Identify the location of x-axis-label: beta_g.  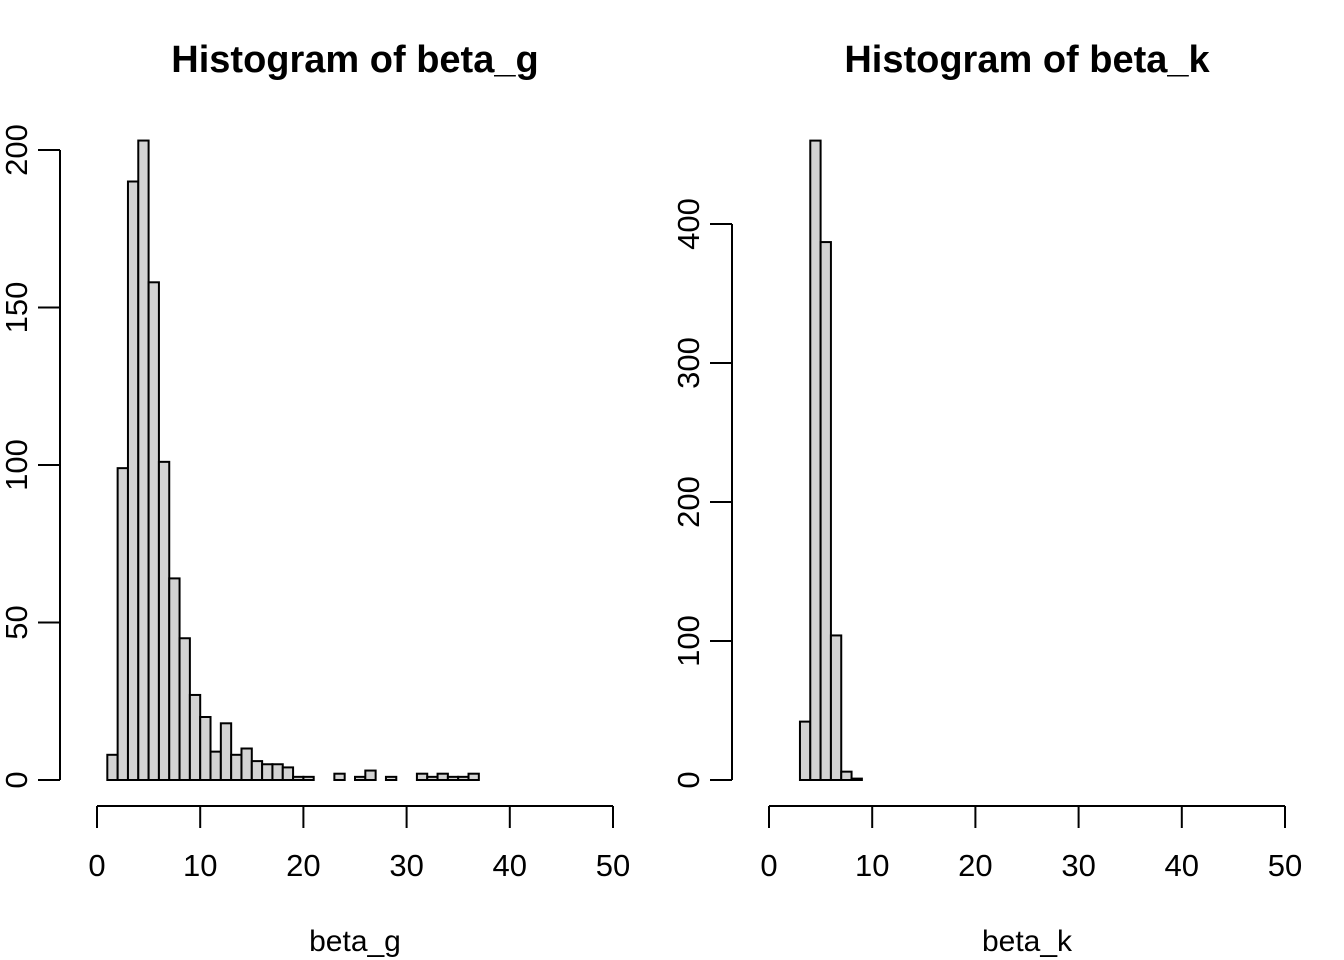
(355, 941).